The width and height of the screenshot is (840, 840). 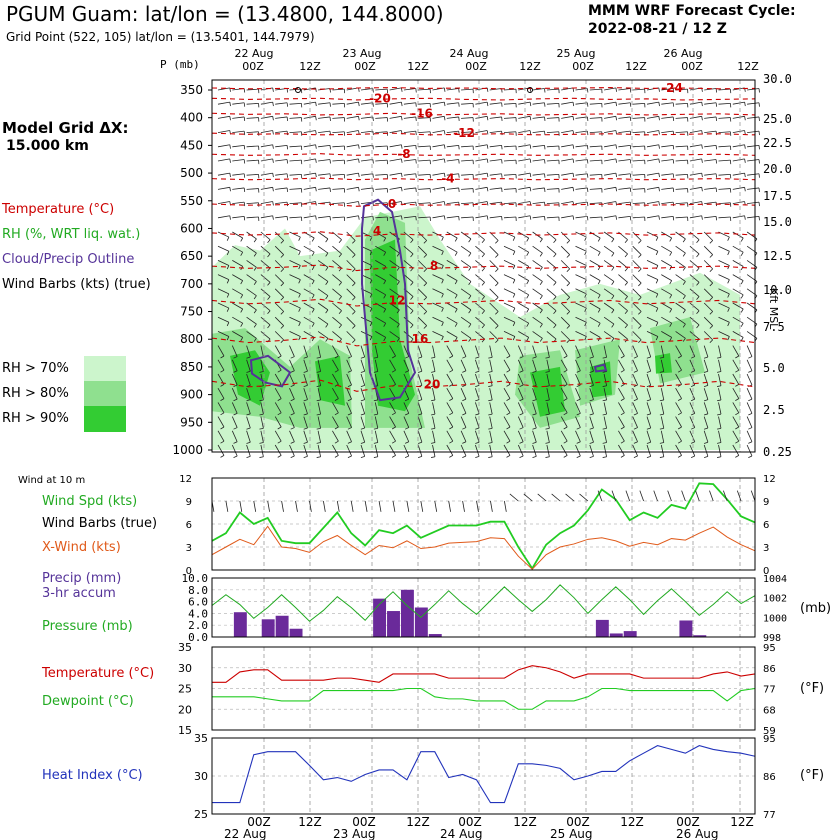 I want to click on isotherm-label: 16, so click(x=420, y=339).